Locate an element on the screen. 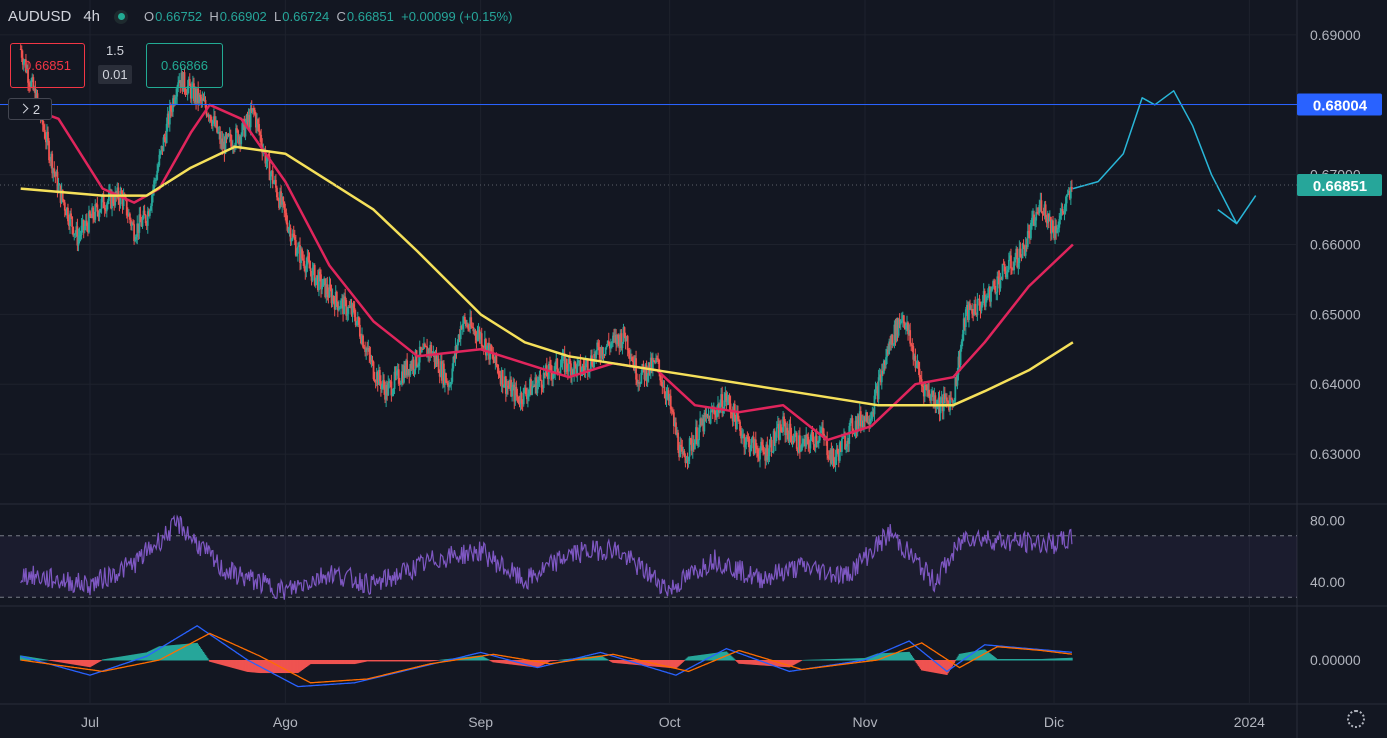  sell-button: 0.66851 is located at coordinates (47, 65).